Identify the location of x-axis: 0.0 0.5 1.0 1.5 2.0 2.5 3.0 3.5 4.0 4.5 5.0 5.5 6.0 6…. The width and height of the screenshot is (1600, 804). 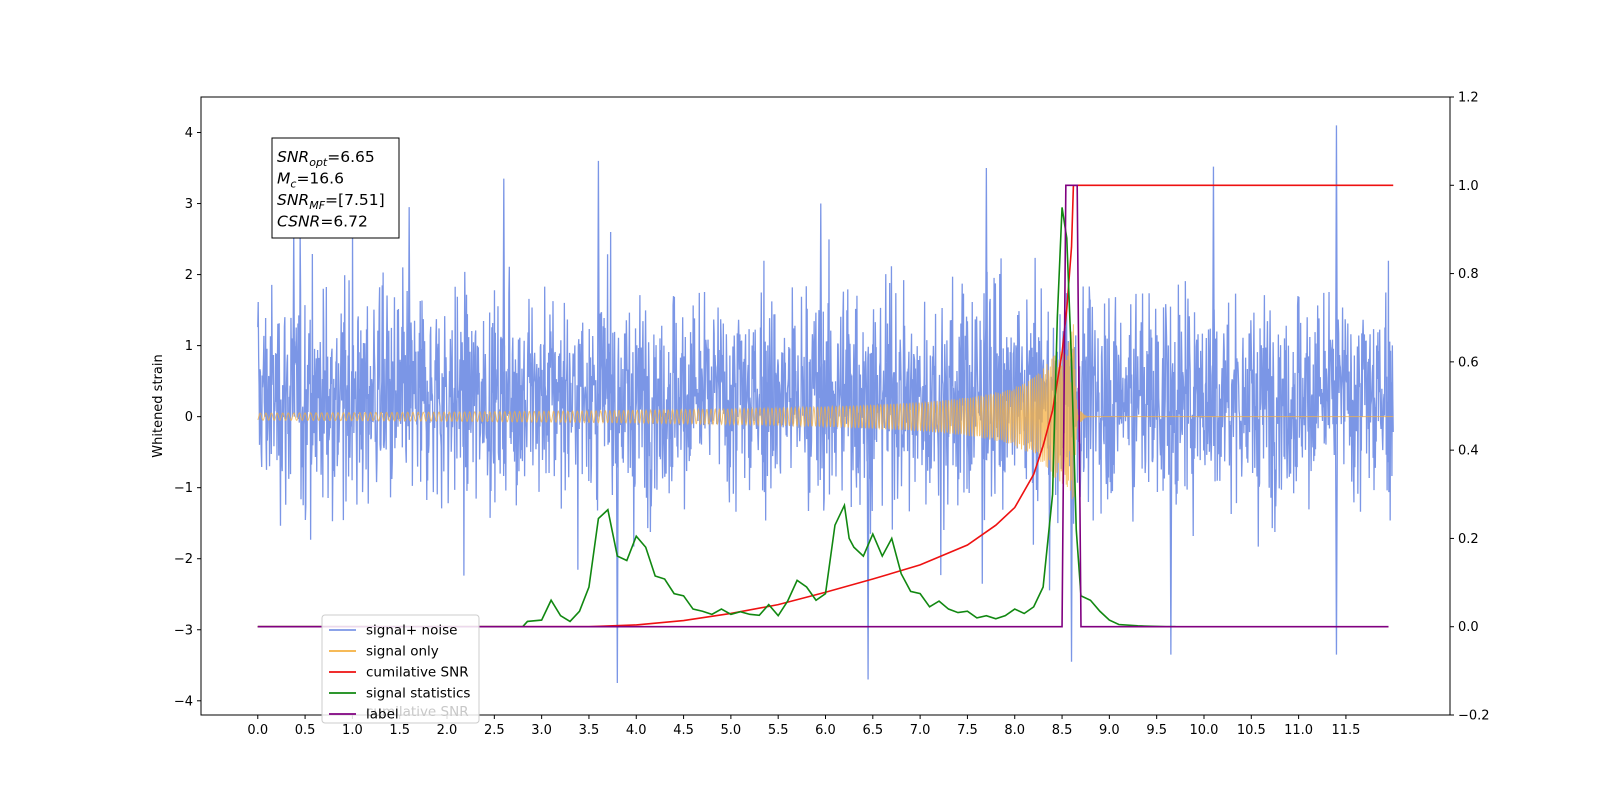
(803, 726).